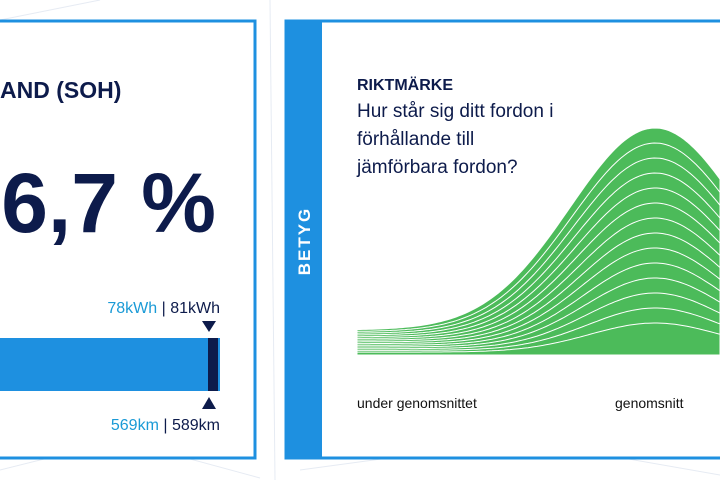 The height and width of the screenshot is (480, 720). I want to click on soh-bar-marker, so click(213, 364).